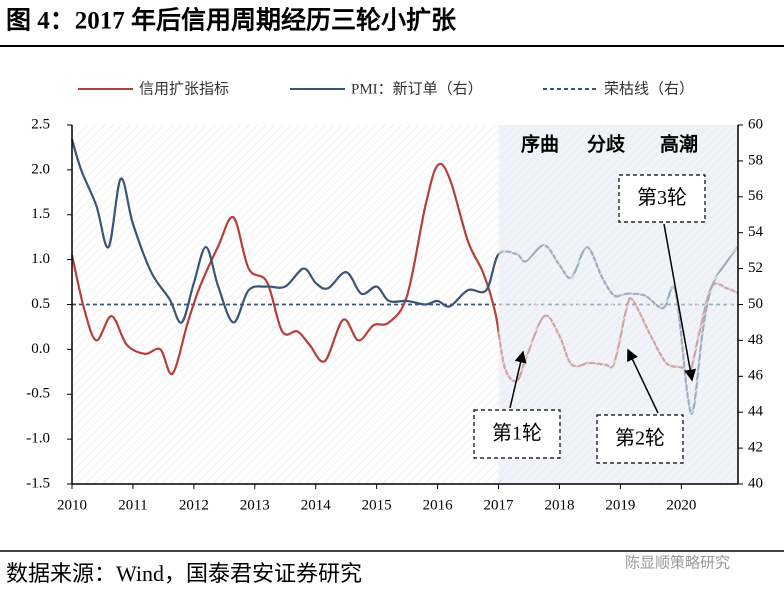  I want to click on source: 数据来源：Wind，国泰君安证券研究, so click(184, 573).